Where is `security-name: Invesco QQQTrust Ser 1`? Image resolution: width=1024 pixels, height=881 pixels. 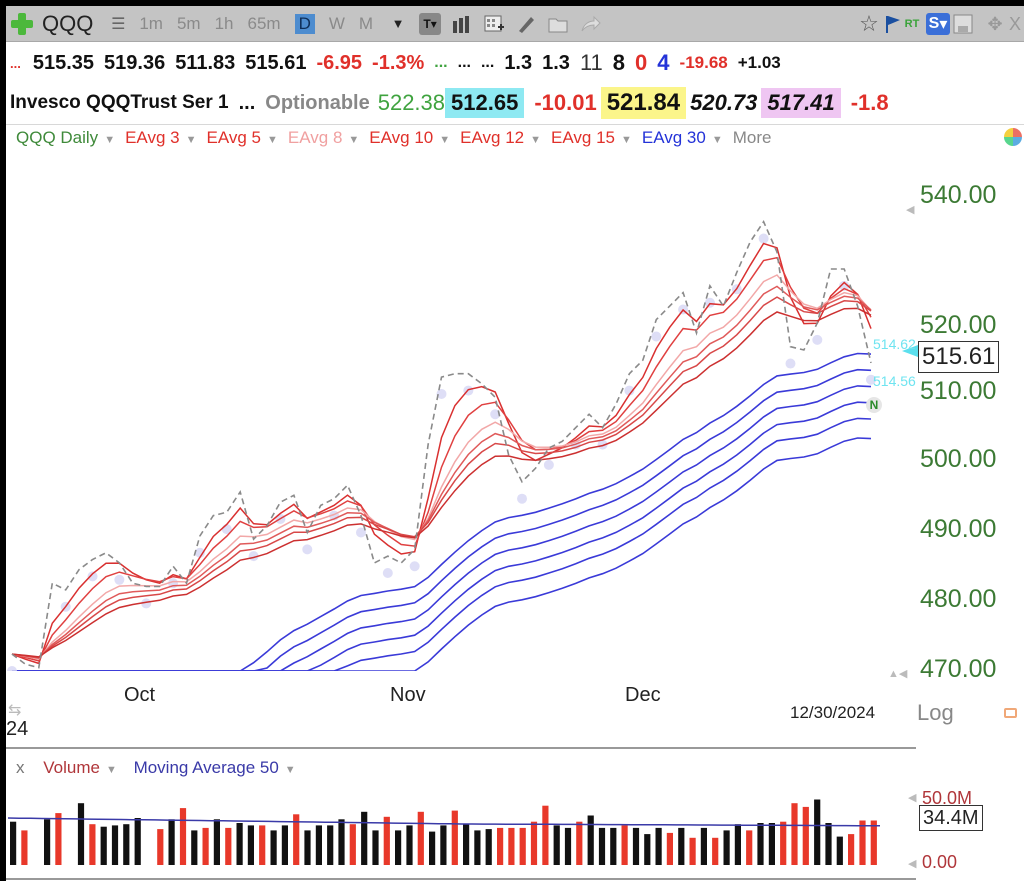
security-name: Invesco QQQTrust Ser 1 is located at coordinates (119, 102).